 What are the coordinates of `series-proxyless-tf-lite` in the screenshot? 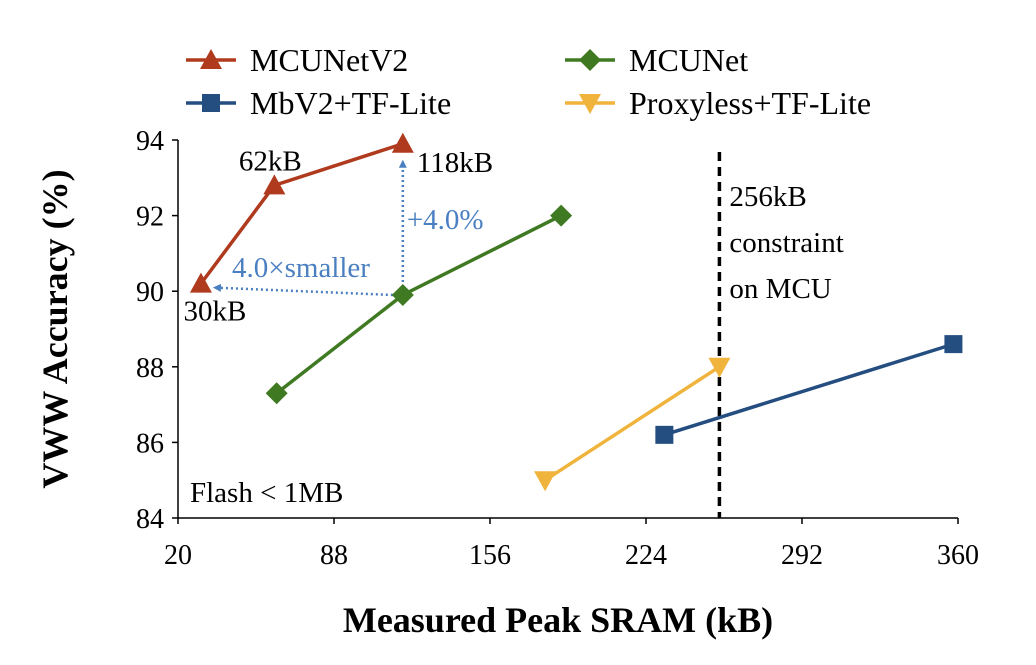 It's located at (632, 424).